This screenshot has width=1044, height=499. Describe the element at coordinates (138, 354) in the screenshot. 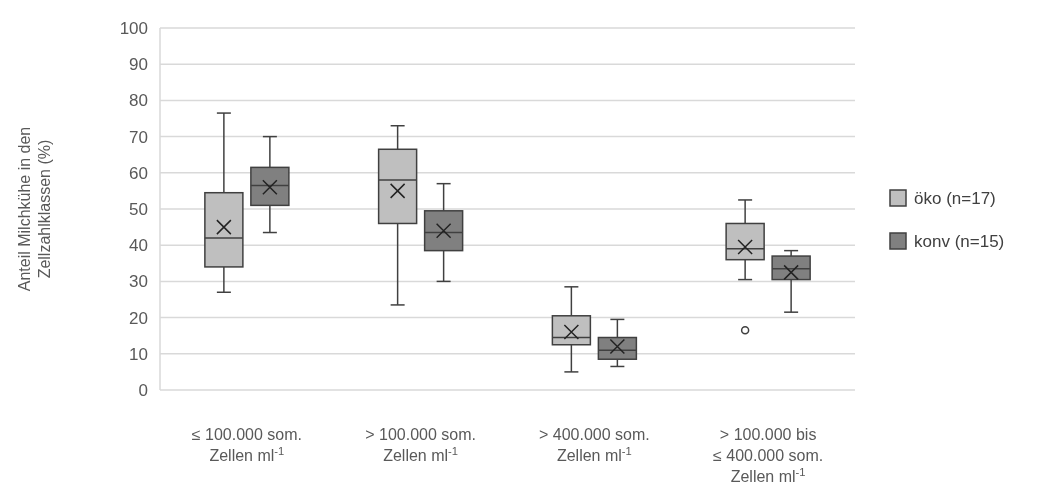

I see `y-tick-label: 10` at that location.